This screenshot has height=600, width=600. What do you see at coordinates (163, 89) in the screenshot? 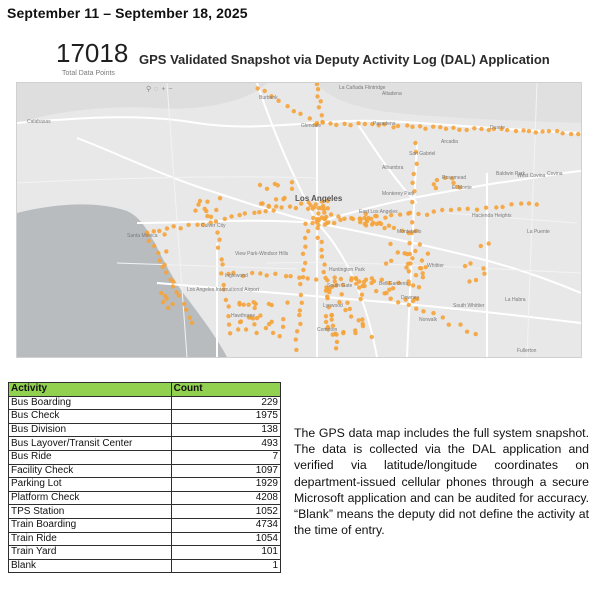
I see `zoom-in-icon: +` at bounding box center [163, 89].